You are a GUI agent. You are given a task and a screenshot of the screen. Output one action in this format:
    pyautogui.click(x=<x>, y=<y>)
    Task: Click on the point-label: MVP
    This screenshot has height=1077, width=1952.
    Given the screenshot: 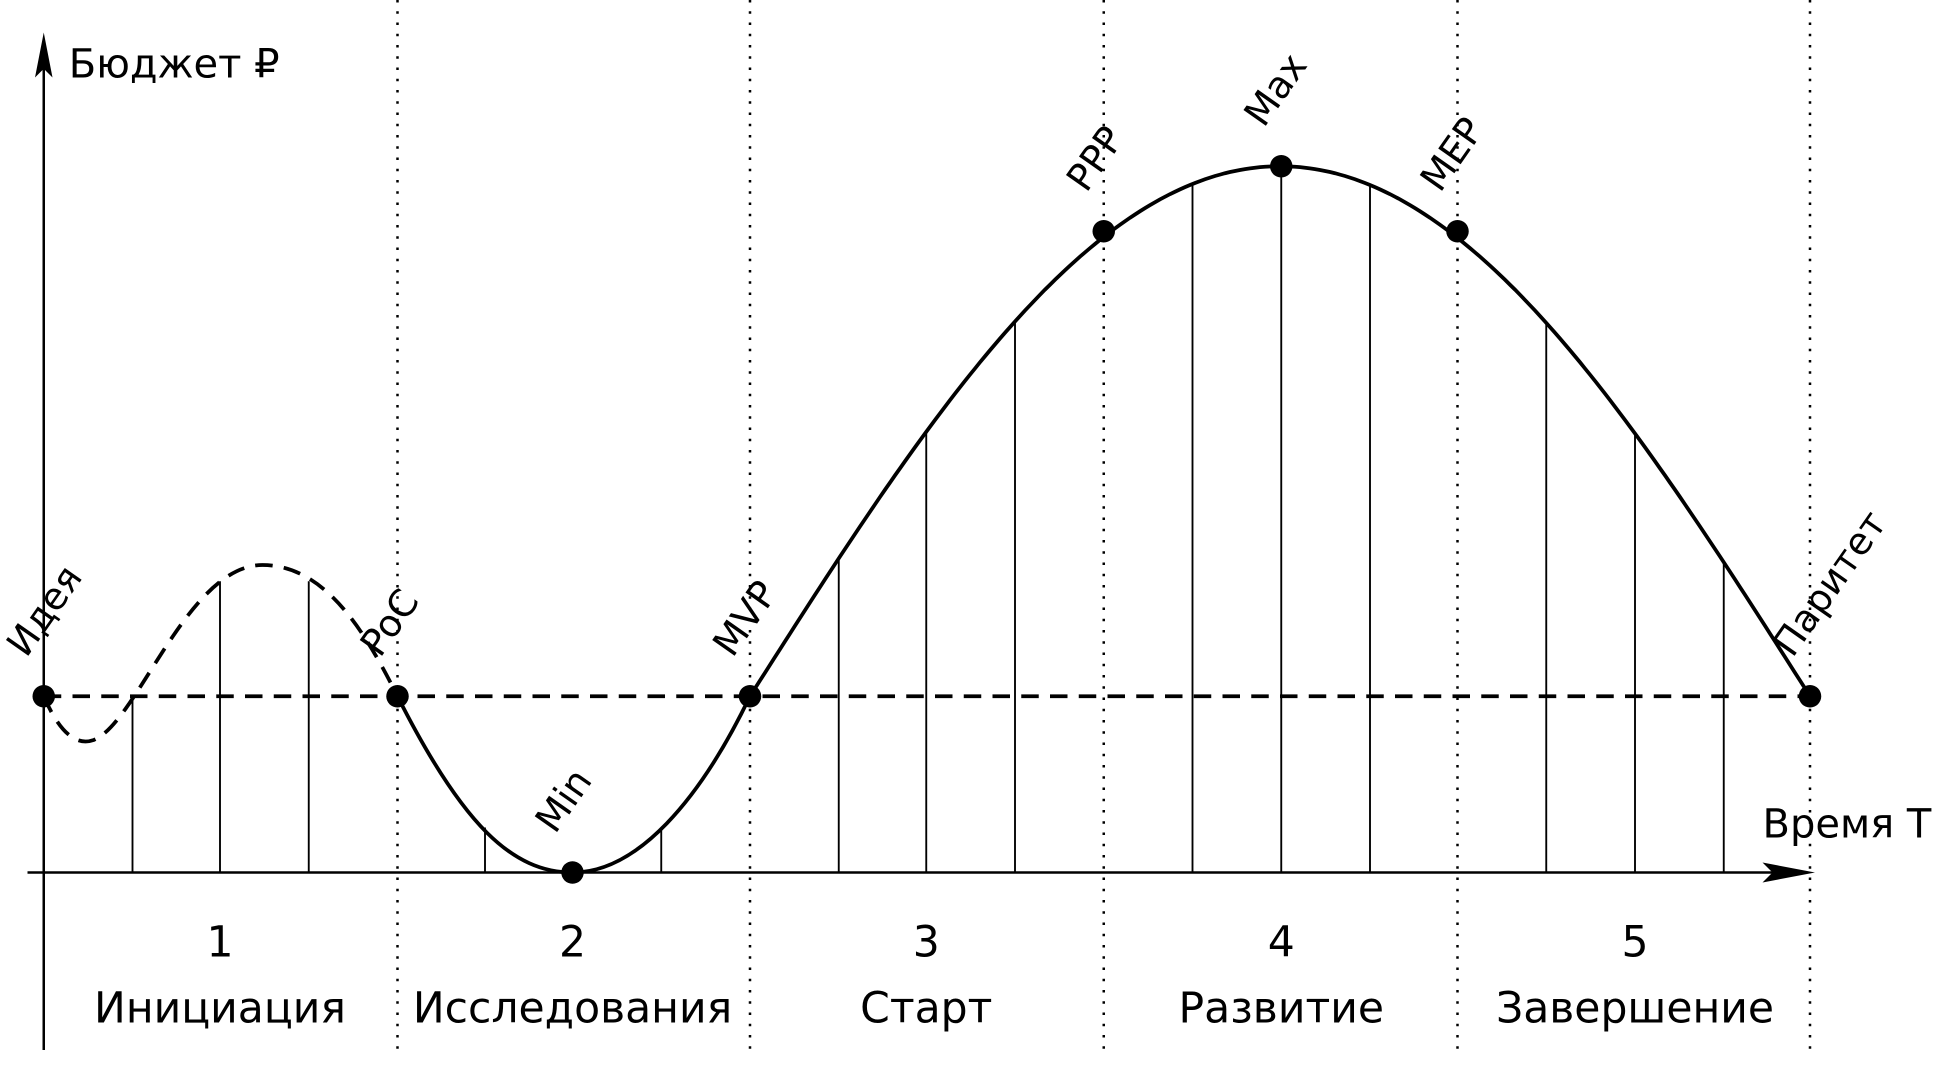 What is the action you would take?
    pyautogui.click(x=745, y=618)
    